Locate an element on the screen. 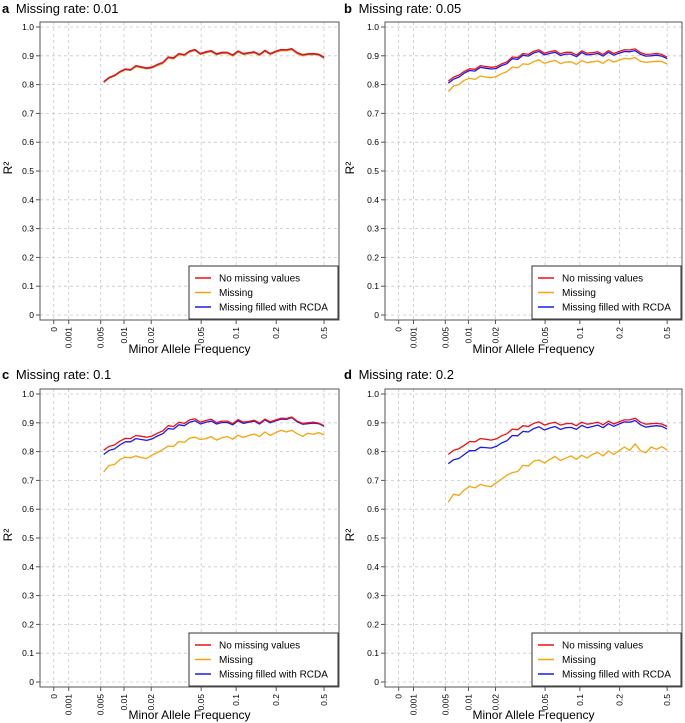 The width and height of the screenshot is (685, 723). panel-d-title: d Missing rate: 0.2 is located at coordinates (399, 374).